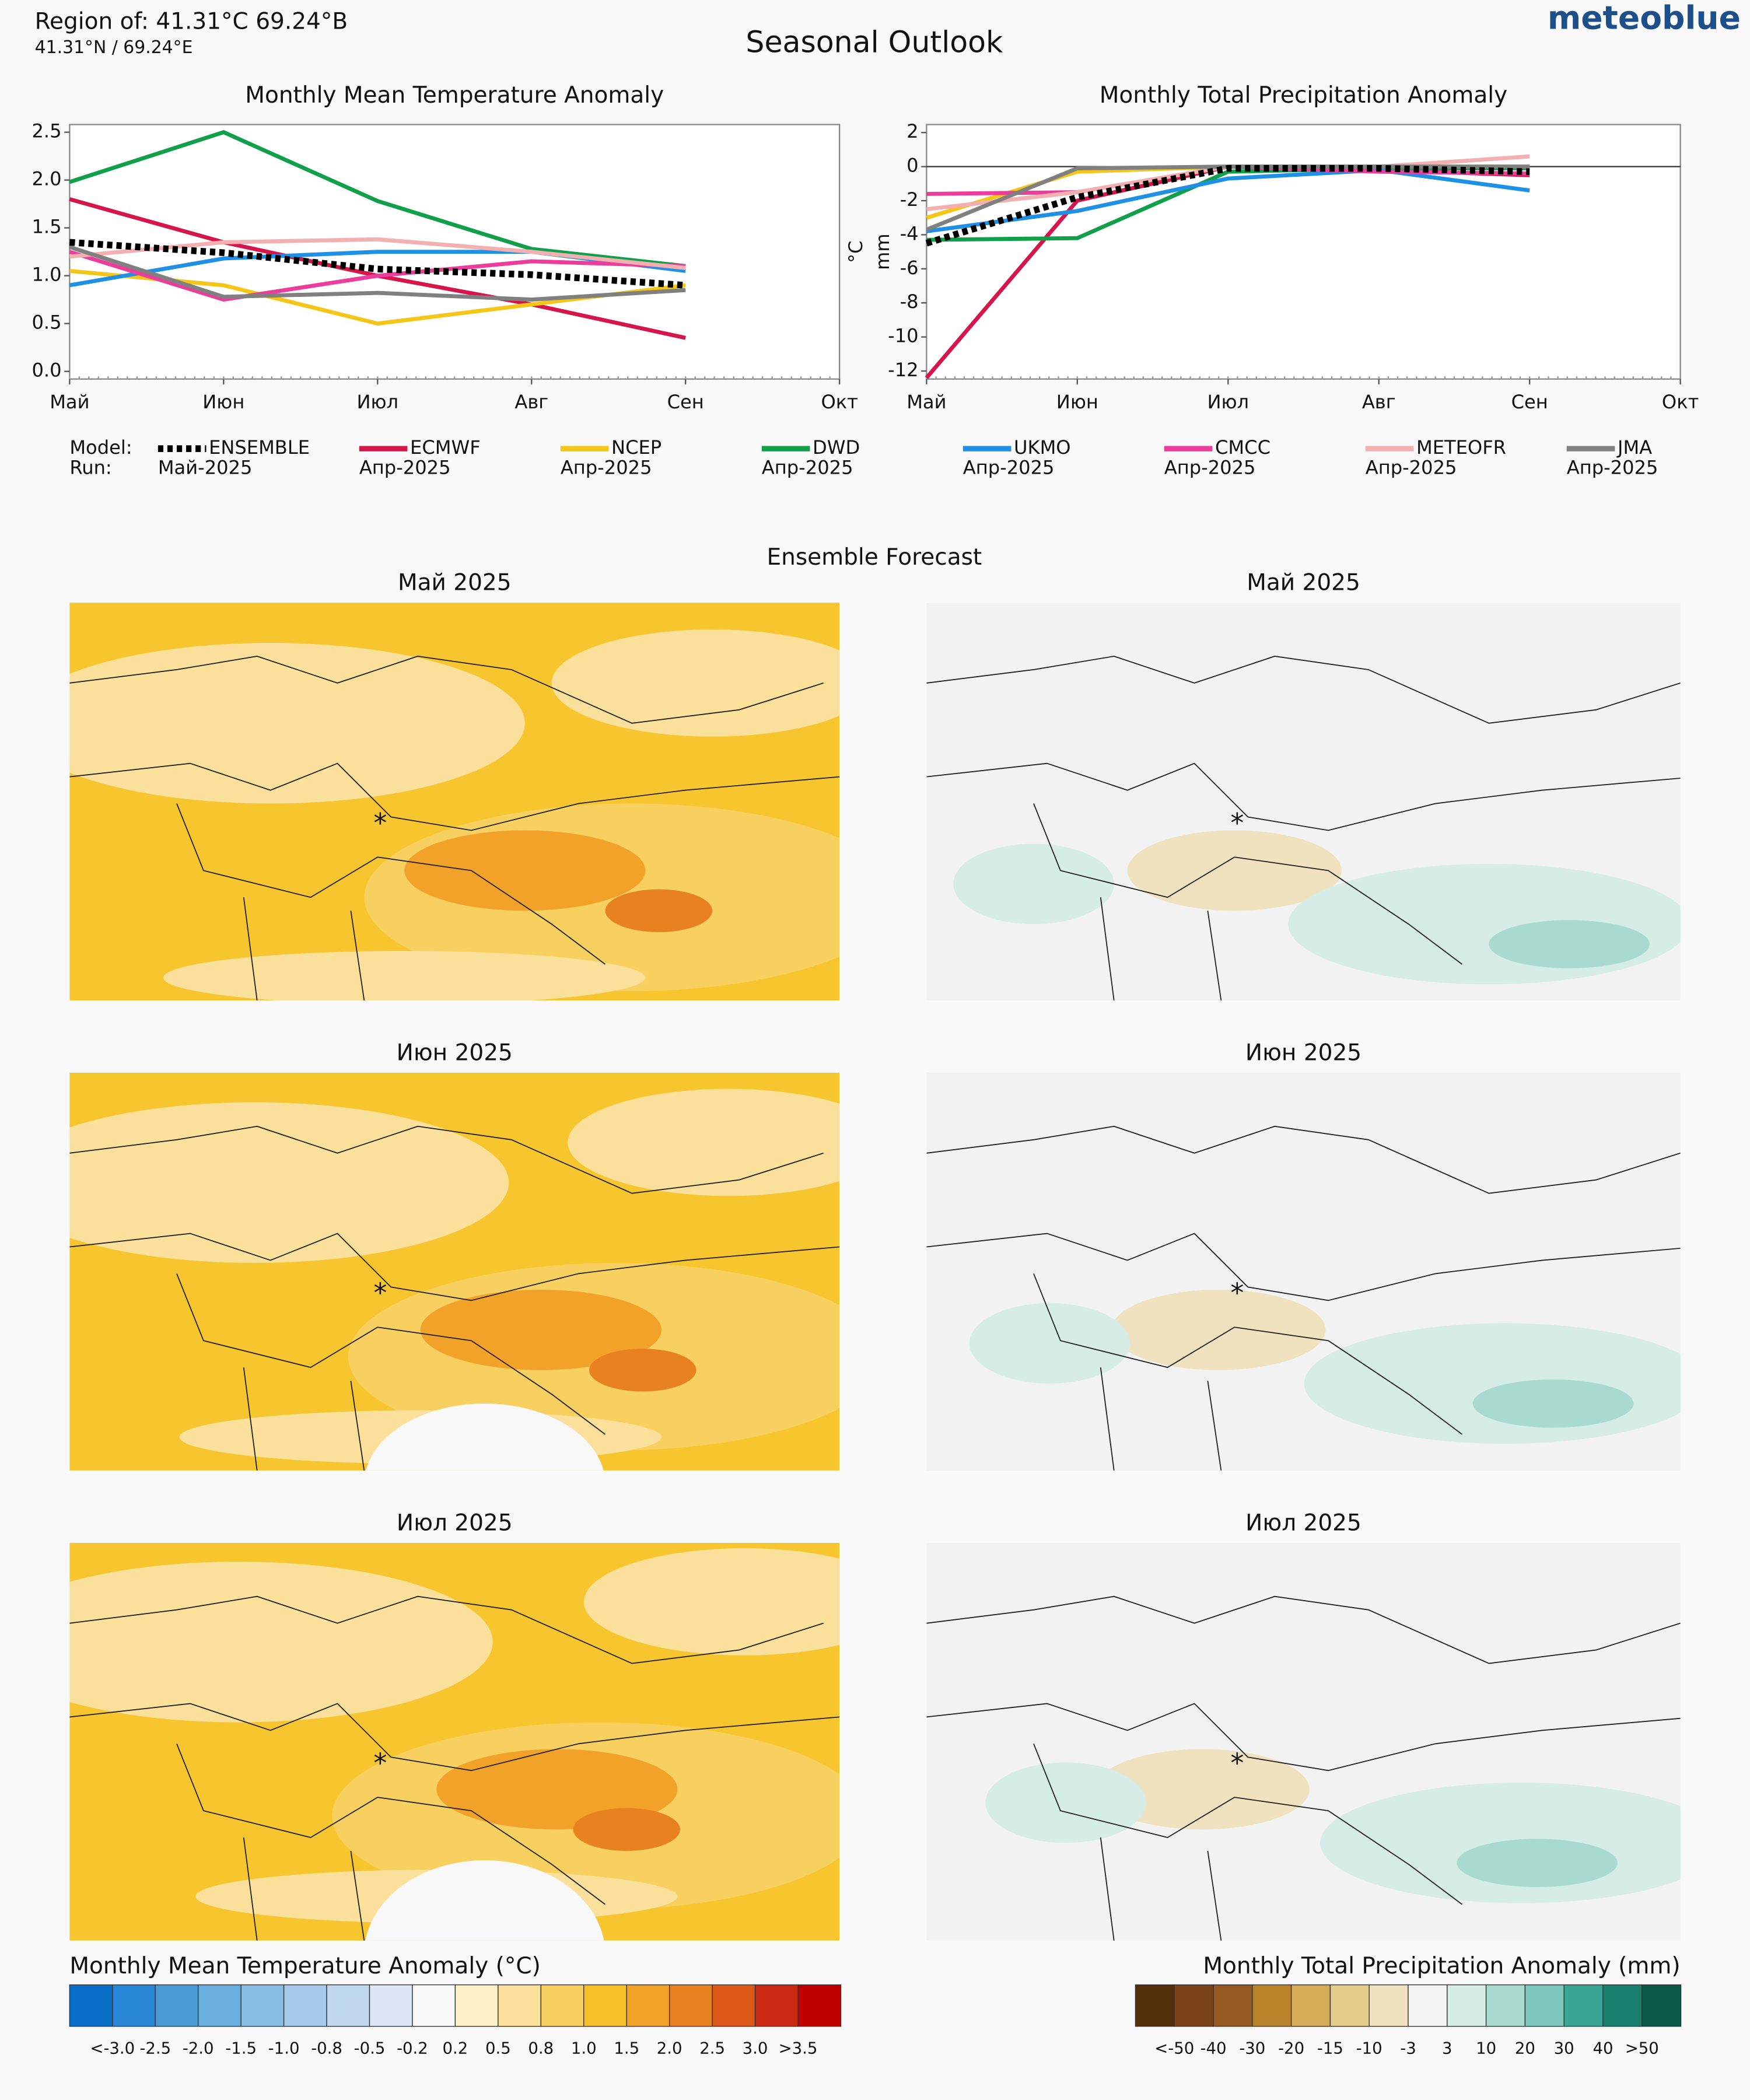 The height and width of the screenshot is (2100, 1750). Describe the element at coordinates (903, 370) in the screenshot. I see `y-tick-label: -12` at that location.